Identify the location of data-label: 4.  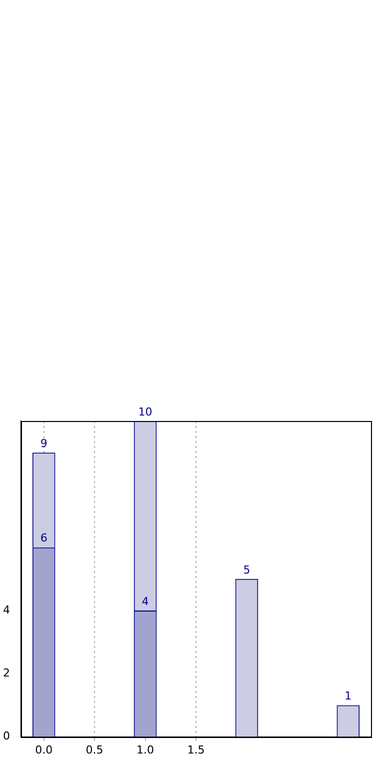
(145, 601).